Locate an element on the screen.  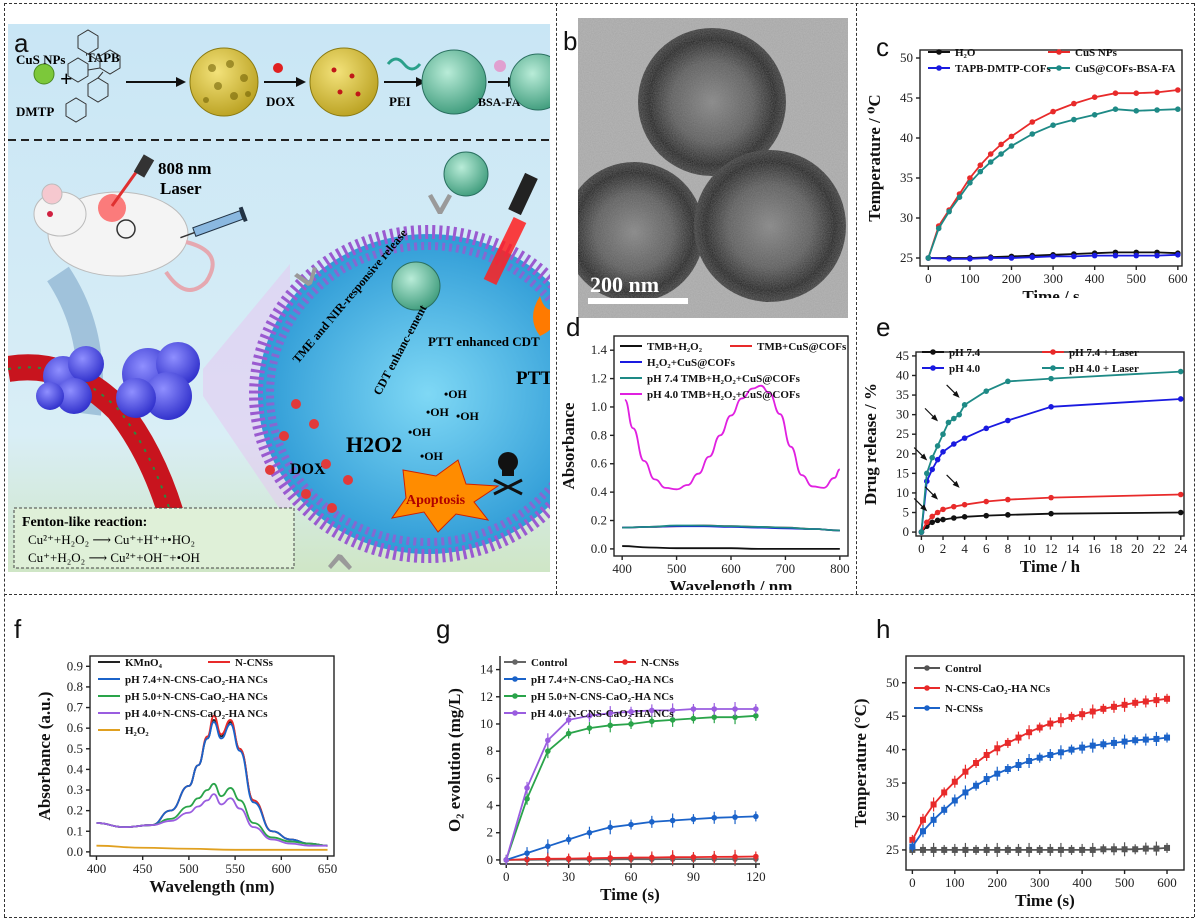
y-tick-label: 15 is located at coordinates (902, 472).